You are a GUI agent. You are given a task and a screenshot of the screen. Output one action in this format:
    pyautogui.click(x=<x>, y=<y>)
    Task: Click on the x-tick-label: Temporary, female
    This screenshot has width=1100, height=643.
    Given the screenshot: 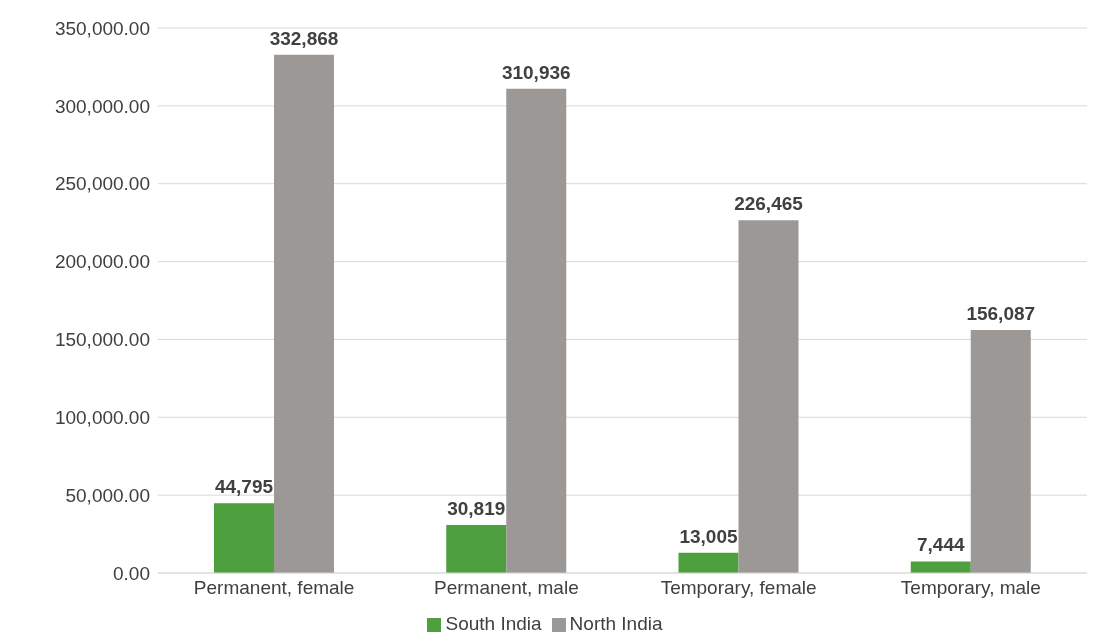 What is the action you would take?
    pyautogui.click(x=738, y=588)
    